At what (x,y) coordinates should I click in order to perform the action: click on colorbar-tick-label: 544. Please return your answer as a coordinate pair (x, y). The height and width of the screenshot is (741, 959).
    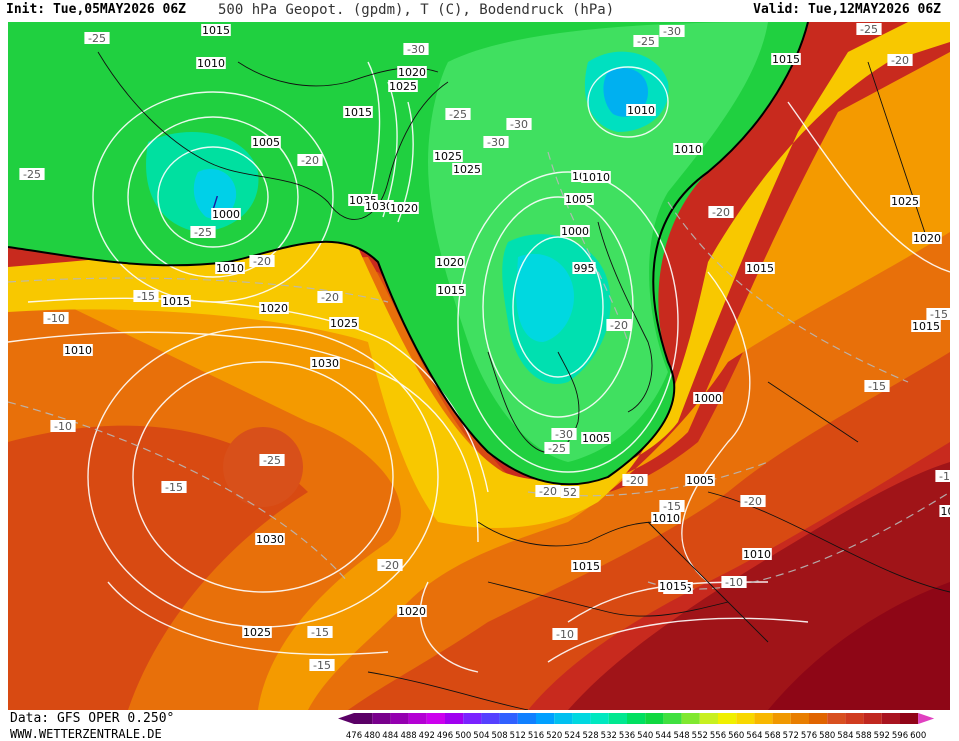
    Looking at the image, I should click on (663, 736).